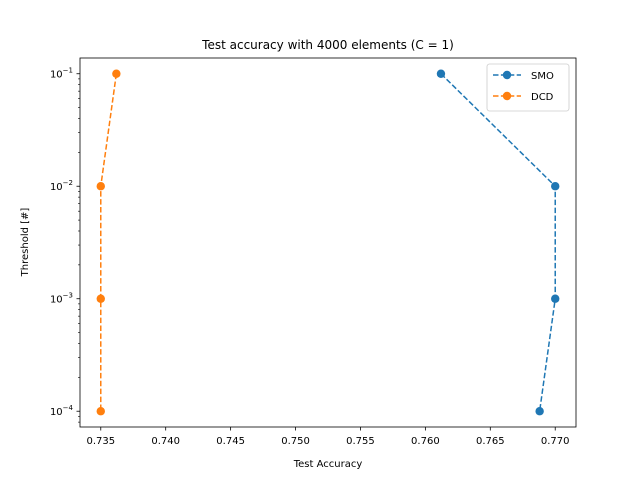 The width and height of the screenshot is (640, 480). What do you see at coordinates (100, 441) in the screenshot?
I see `x-tick-label-0: 0.735` at bounding box center [100, 441].